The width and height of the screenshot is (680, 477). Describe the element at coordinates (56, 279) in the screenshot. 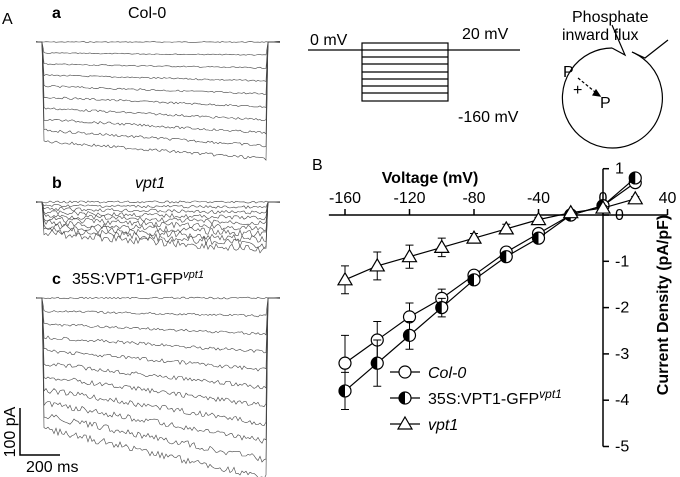

I see `panel-label: c` at that location.